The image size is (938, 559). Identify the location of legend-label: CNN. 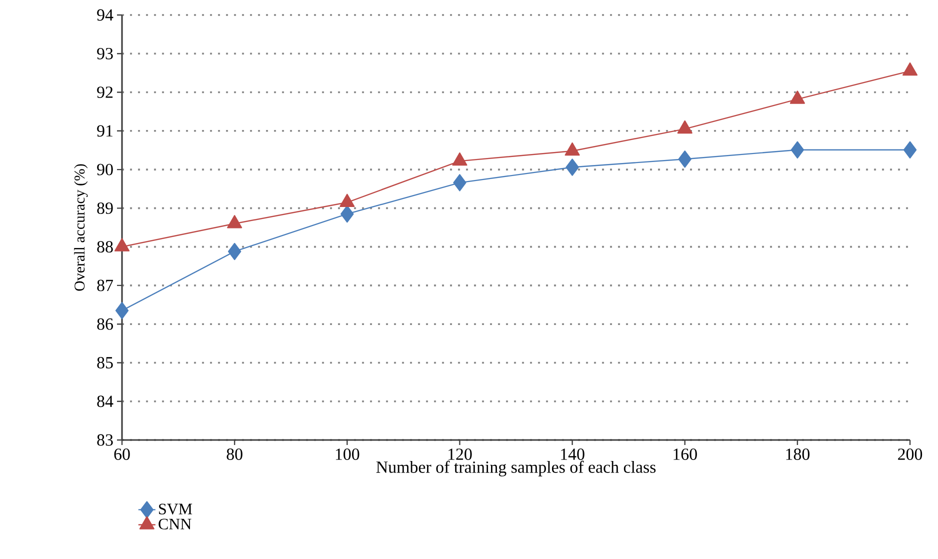
(175, 524).